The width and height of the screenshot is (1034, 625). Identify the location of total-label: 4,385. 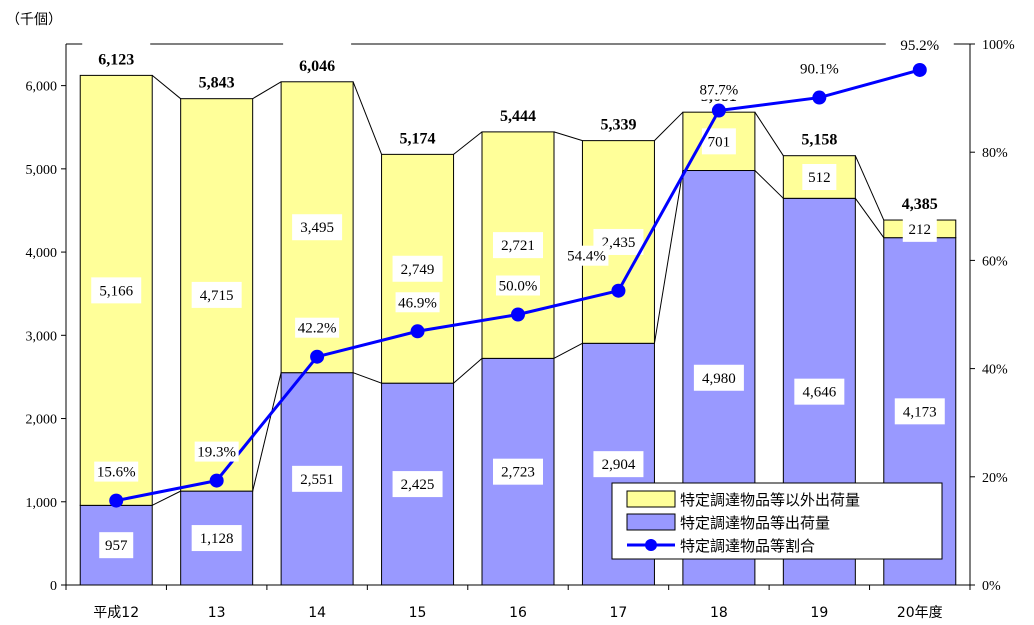
(920, 204).